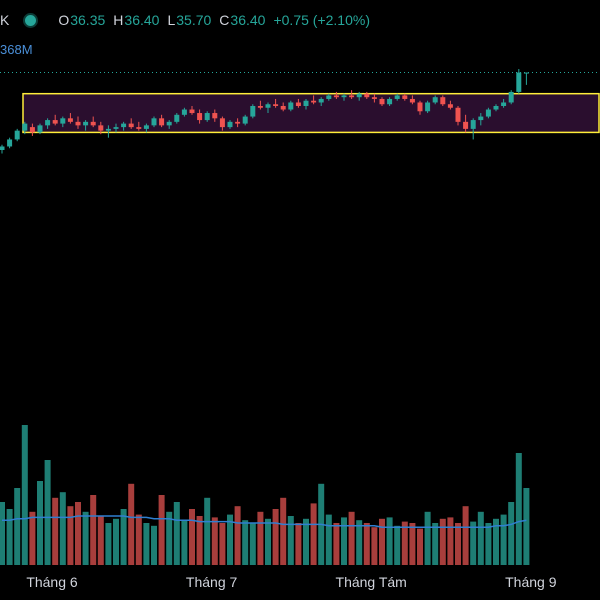 This screenshot has height=600, width=600. What do you see at coordinates (5, 20) in the screenshot?
I see `symbol-label: K` at bounding box center [5, 20].